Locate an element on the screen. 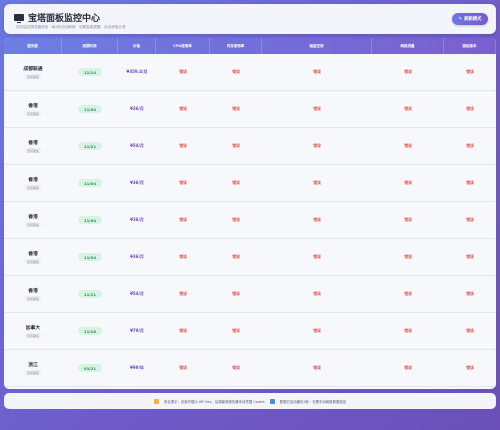 The image size is (500, 430). warning-icon is located at coordinates (156, 401).